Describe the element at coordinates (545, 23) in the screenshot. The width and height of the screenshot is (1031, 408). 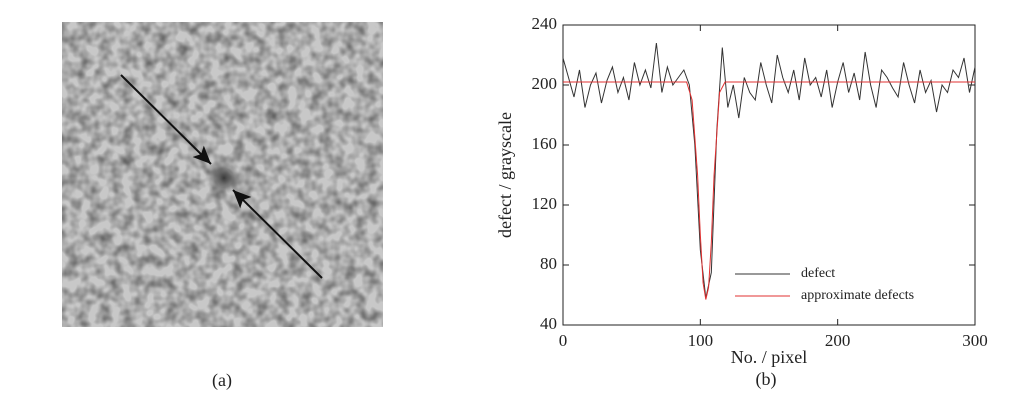
I see `y-tick-label: 240` at that location.